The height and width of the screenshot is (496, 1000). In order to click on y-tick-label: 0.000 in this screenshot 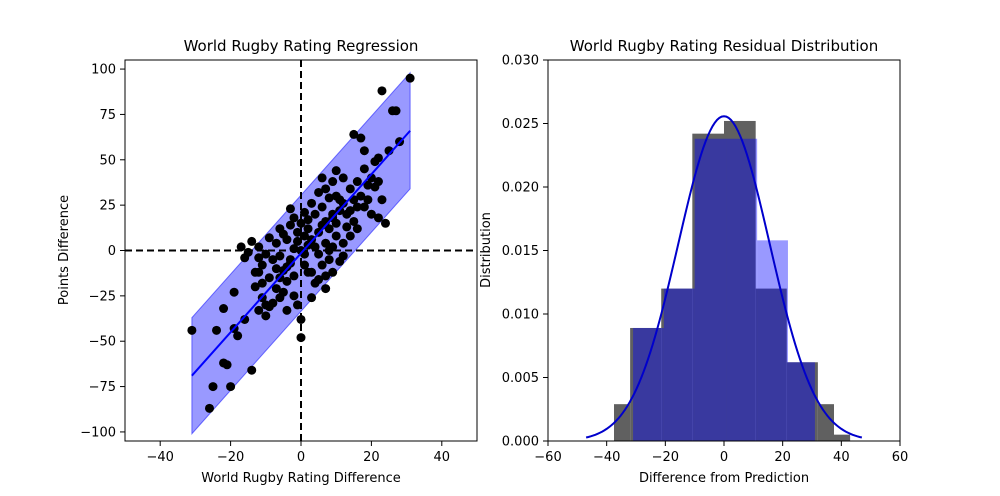, I will do `click(520, 442)`.